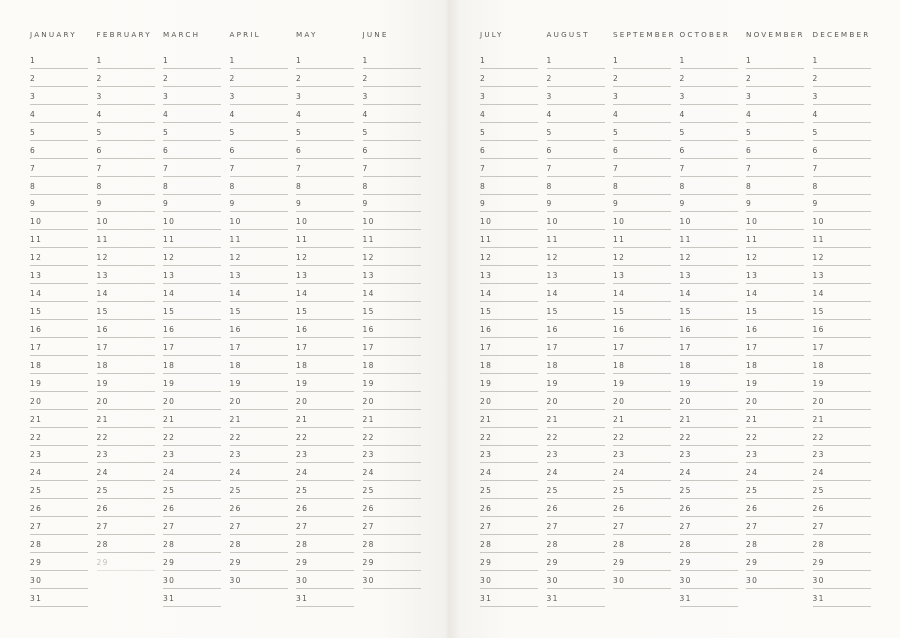  What do you see at coordinates (59, 454) in the screenshot?
I see `day-entry-line: 23` at bounding box center [59, 454].